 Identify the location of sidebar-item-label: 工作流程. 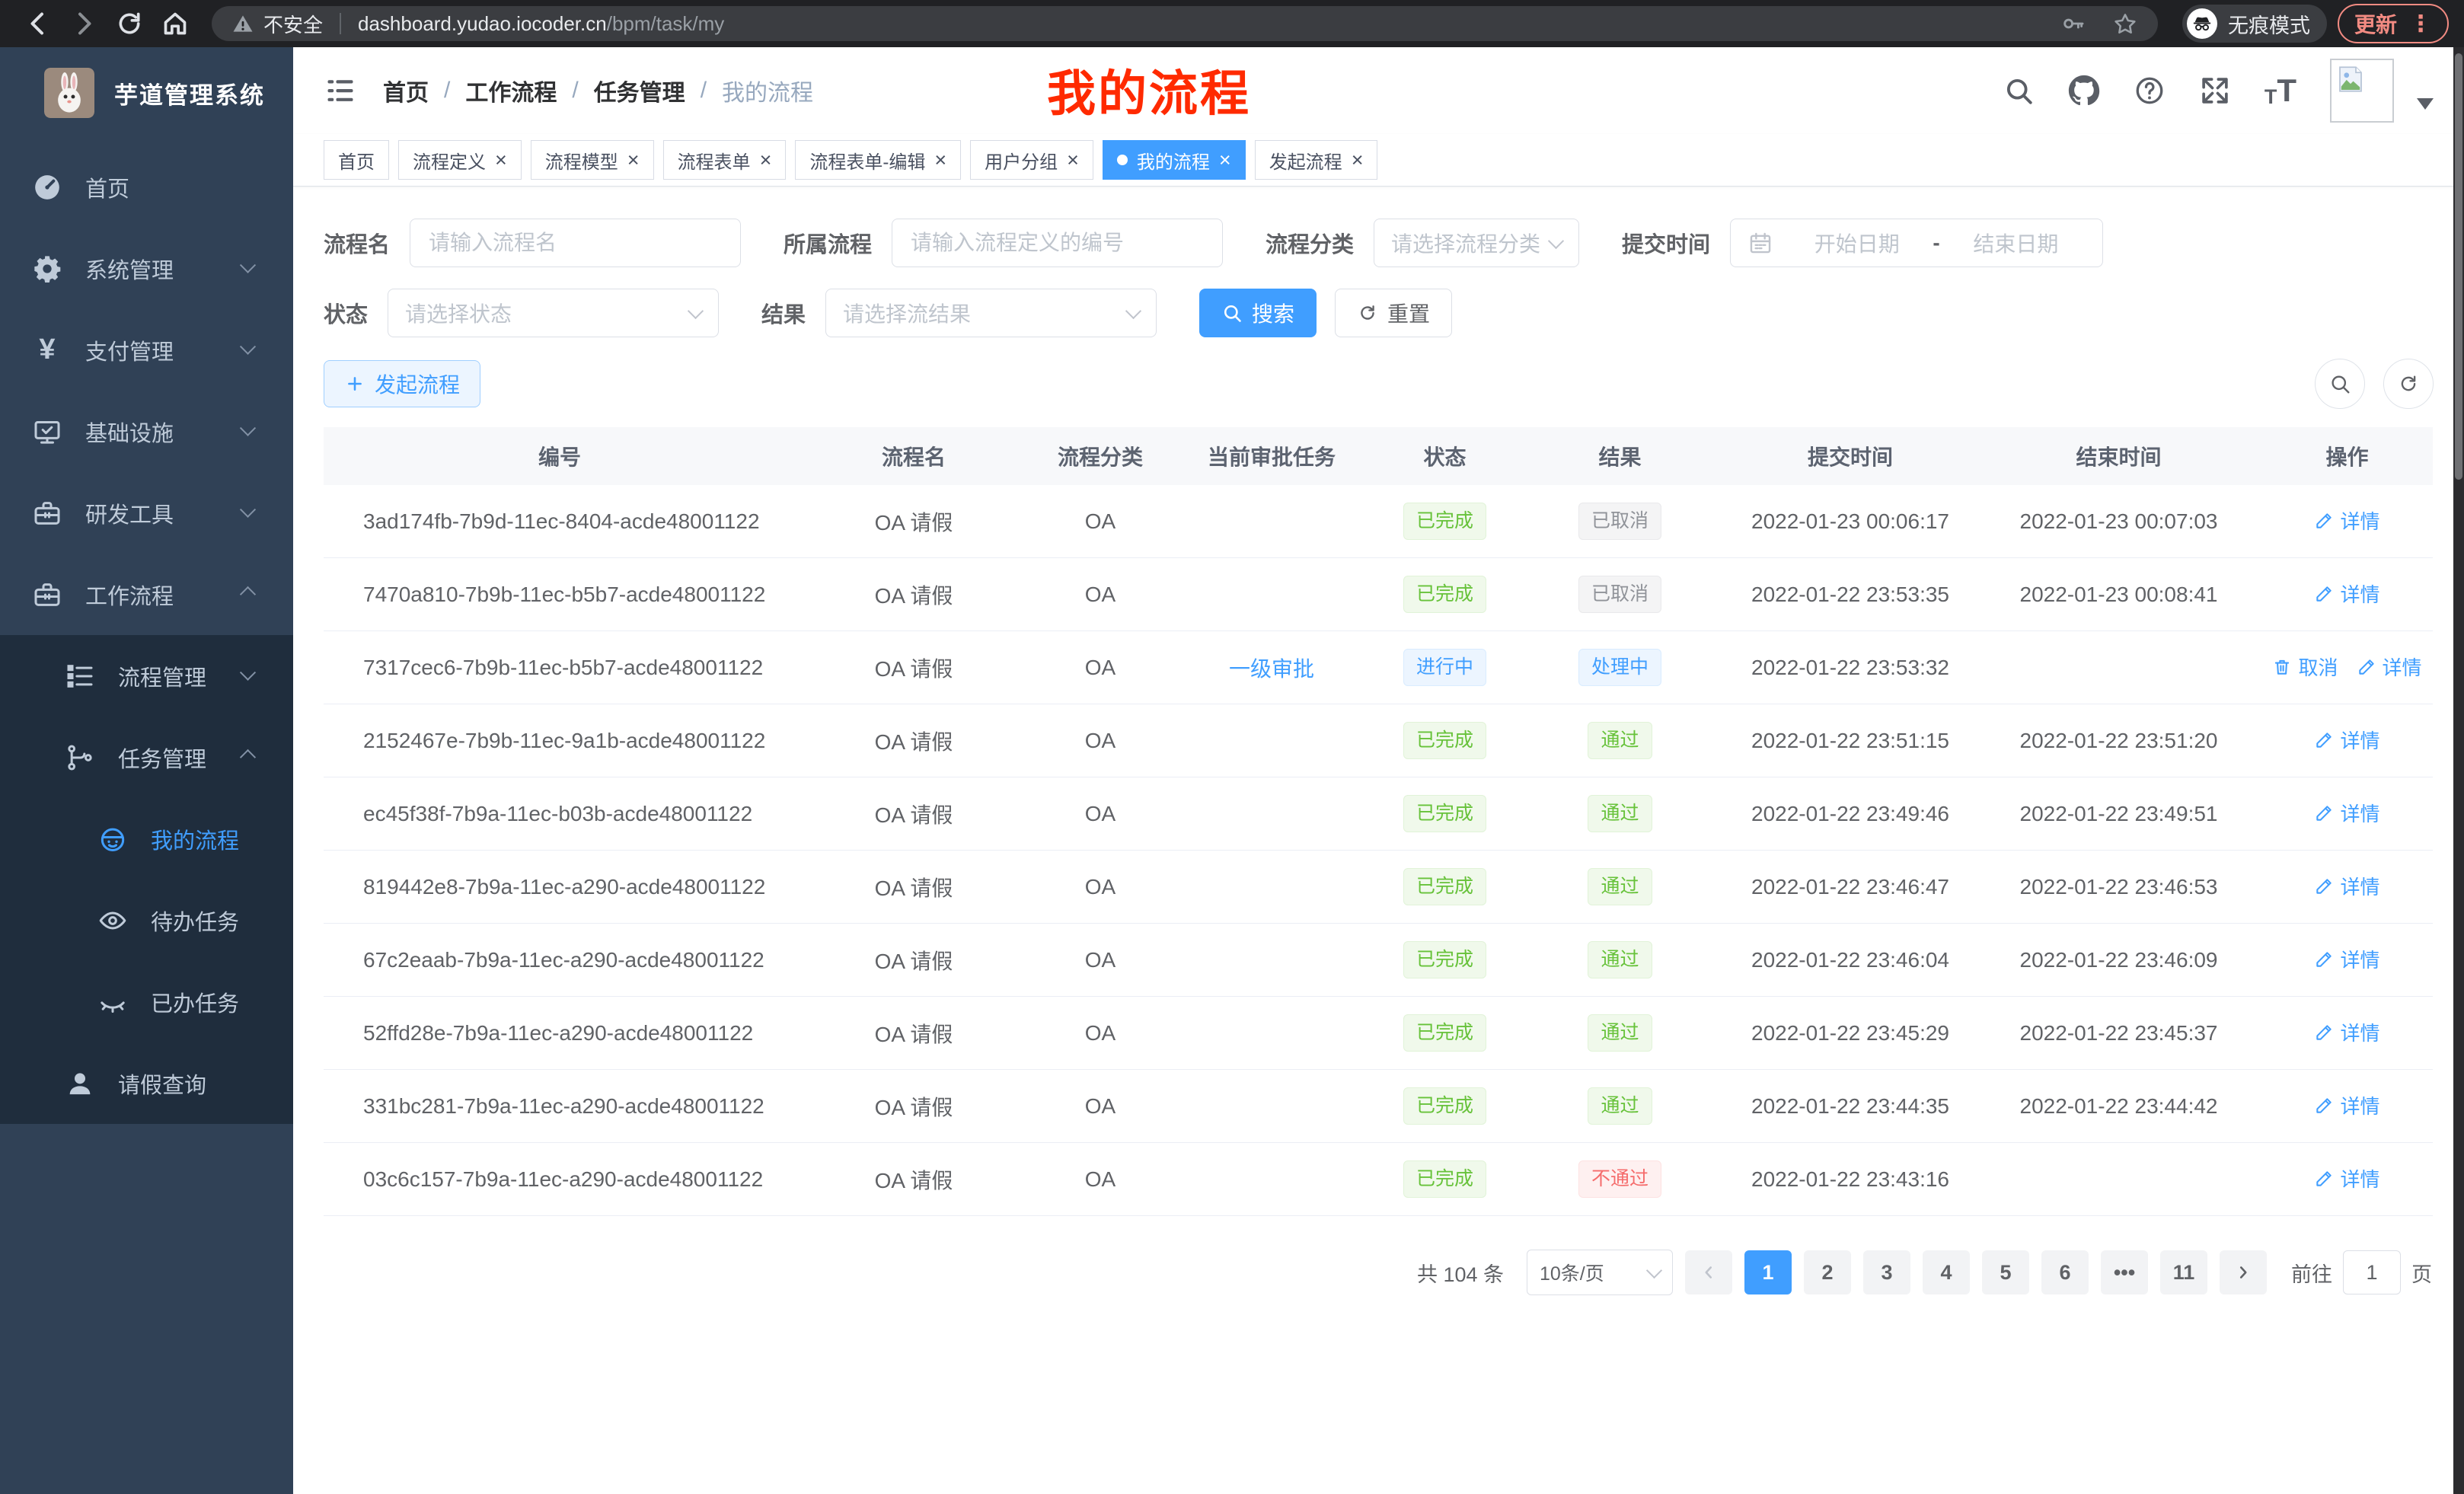
(129, 596).